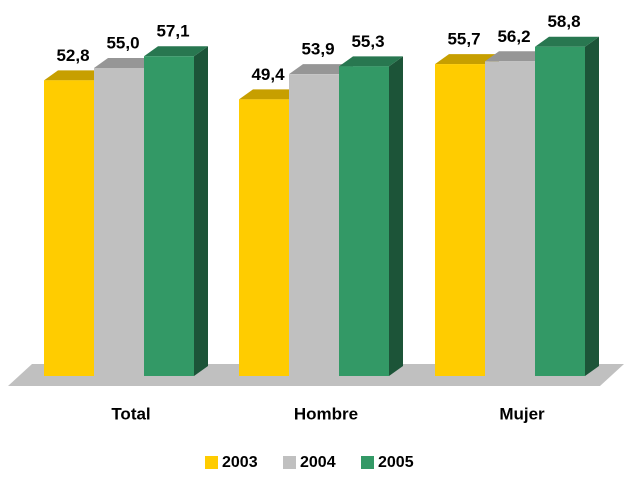  I want to click on x-tick-label: Hombre, so click(326, 413).